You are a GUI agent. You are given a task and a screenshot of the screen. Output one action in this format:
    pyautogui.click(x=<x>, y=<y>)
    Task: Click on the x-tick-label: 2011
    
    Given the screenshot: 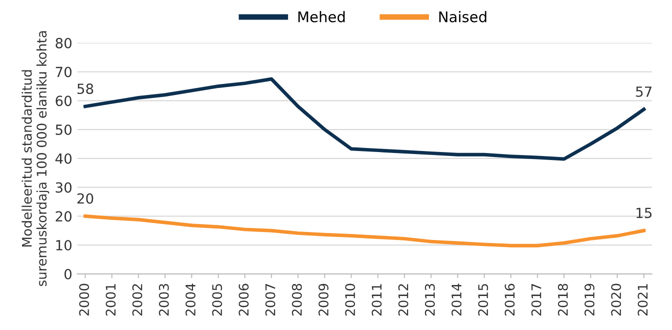 What is the action you would take?
    pyautogui.click(x=377, y=300)
    